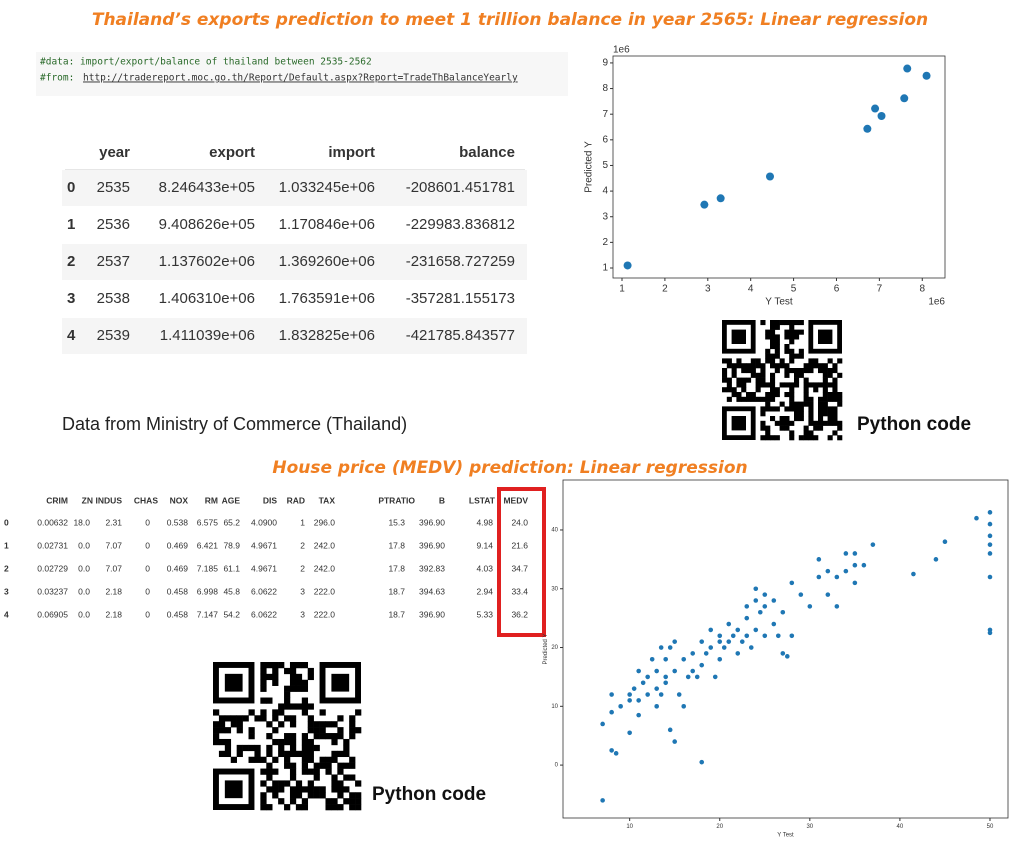 The height and width of the screenshot is (841, 1018). Describe the element at coordinates (785, 835) in the screenshot. I see `x-axis-label: Y Test` at that location.